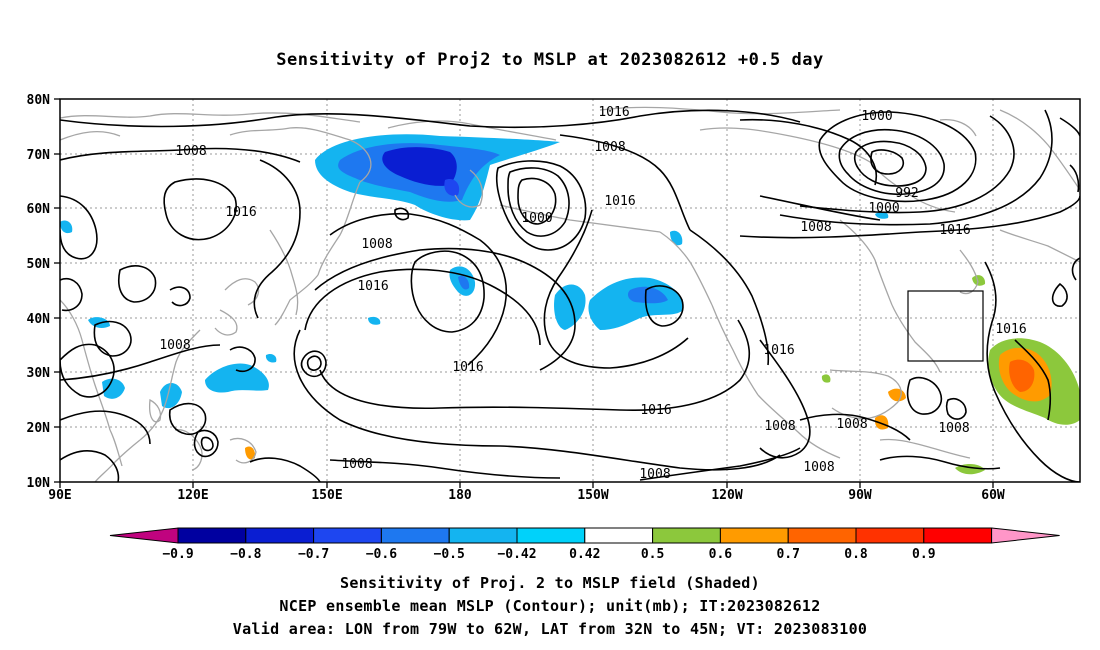 The height and width of the screenshot is (650, 1100). Describe the element at coordinates (177, 554) in the screenshot. I see `colorbar-label: −0.9` at that location.